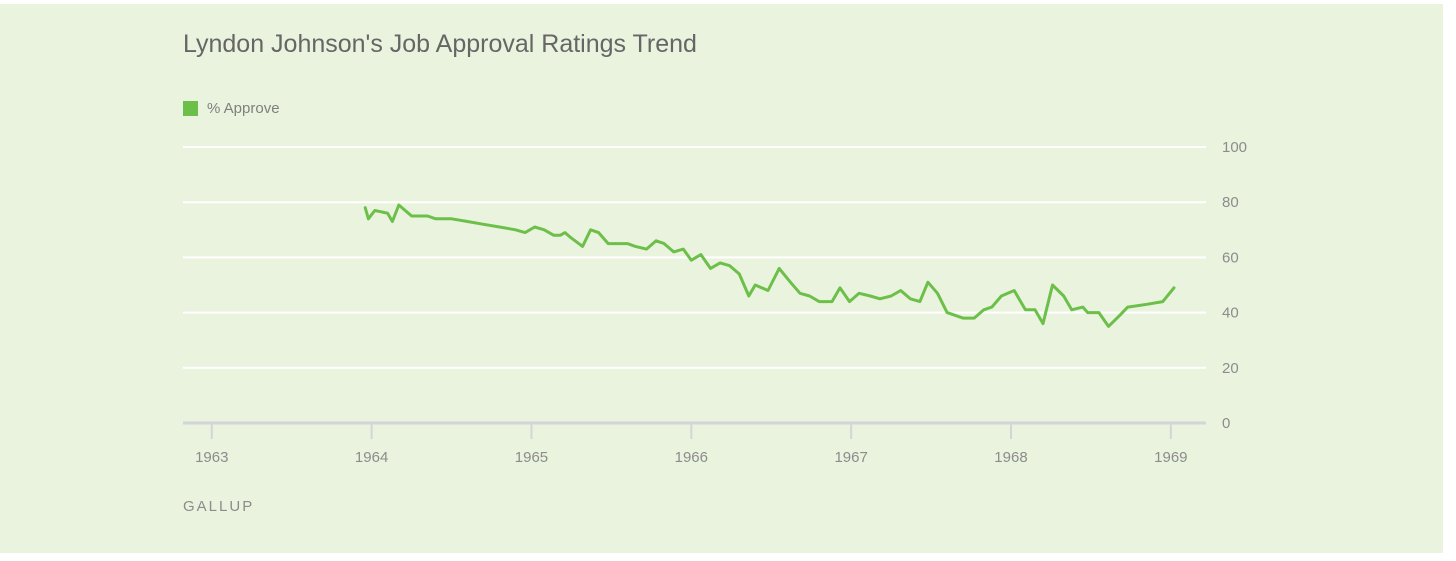 The height and width of the screenshot is (561, 1456). What do you see at coordinates (1010, 457) in the screenshot?
I see `x-tick-label: 1968` at bounding box center [1010, 457].